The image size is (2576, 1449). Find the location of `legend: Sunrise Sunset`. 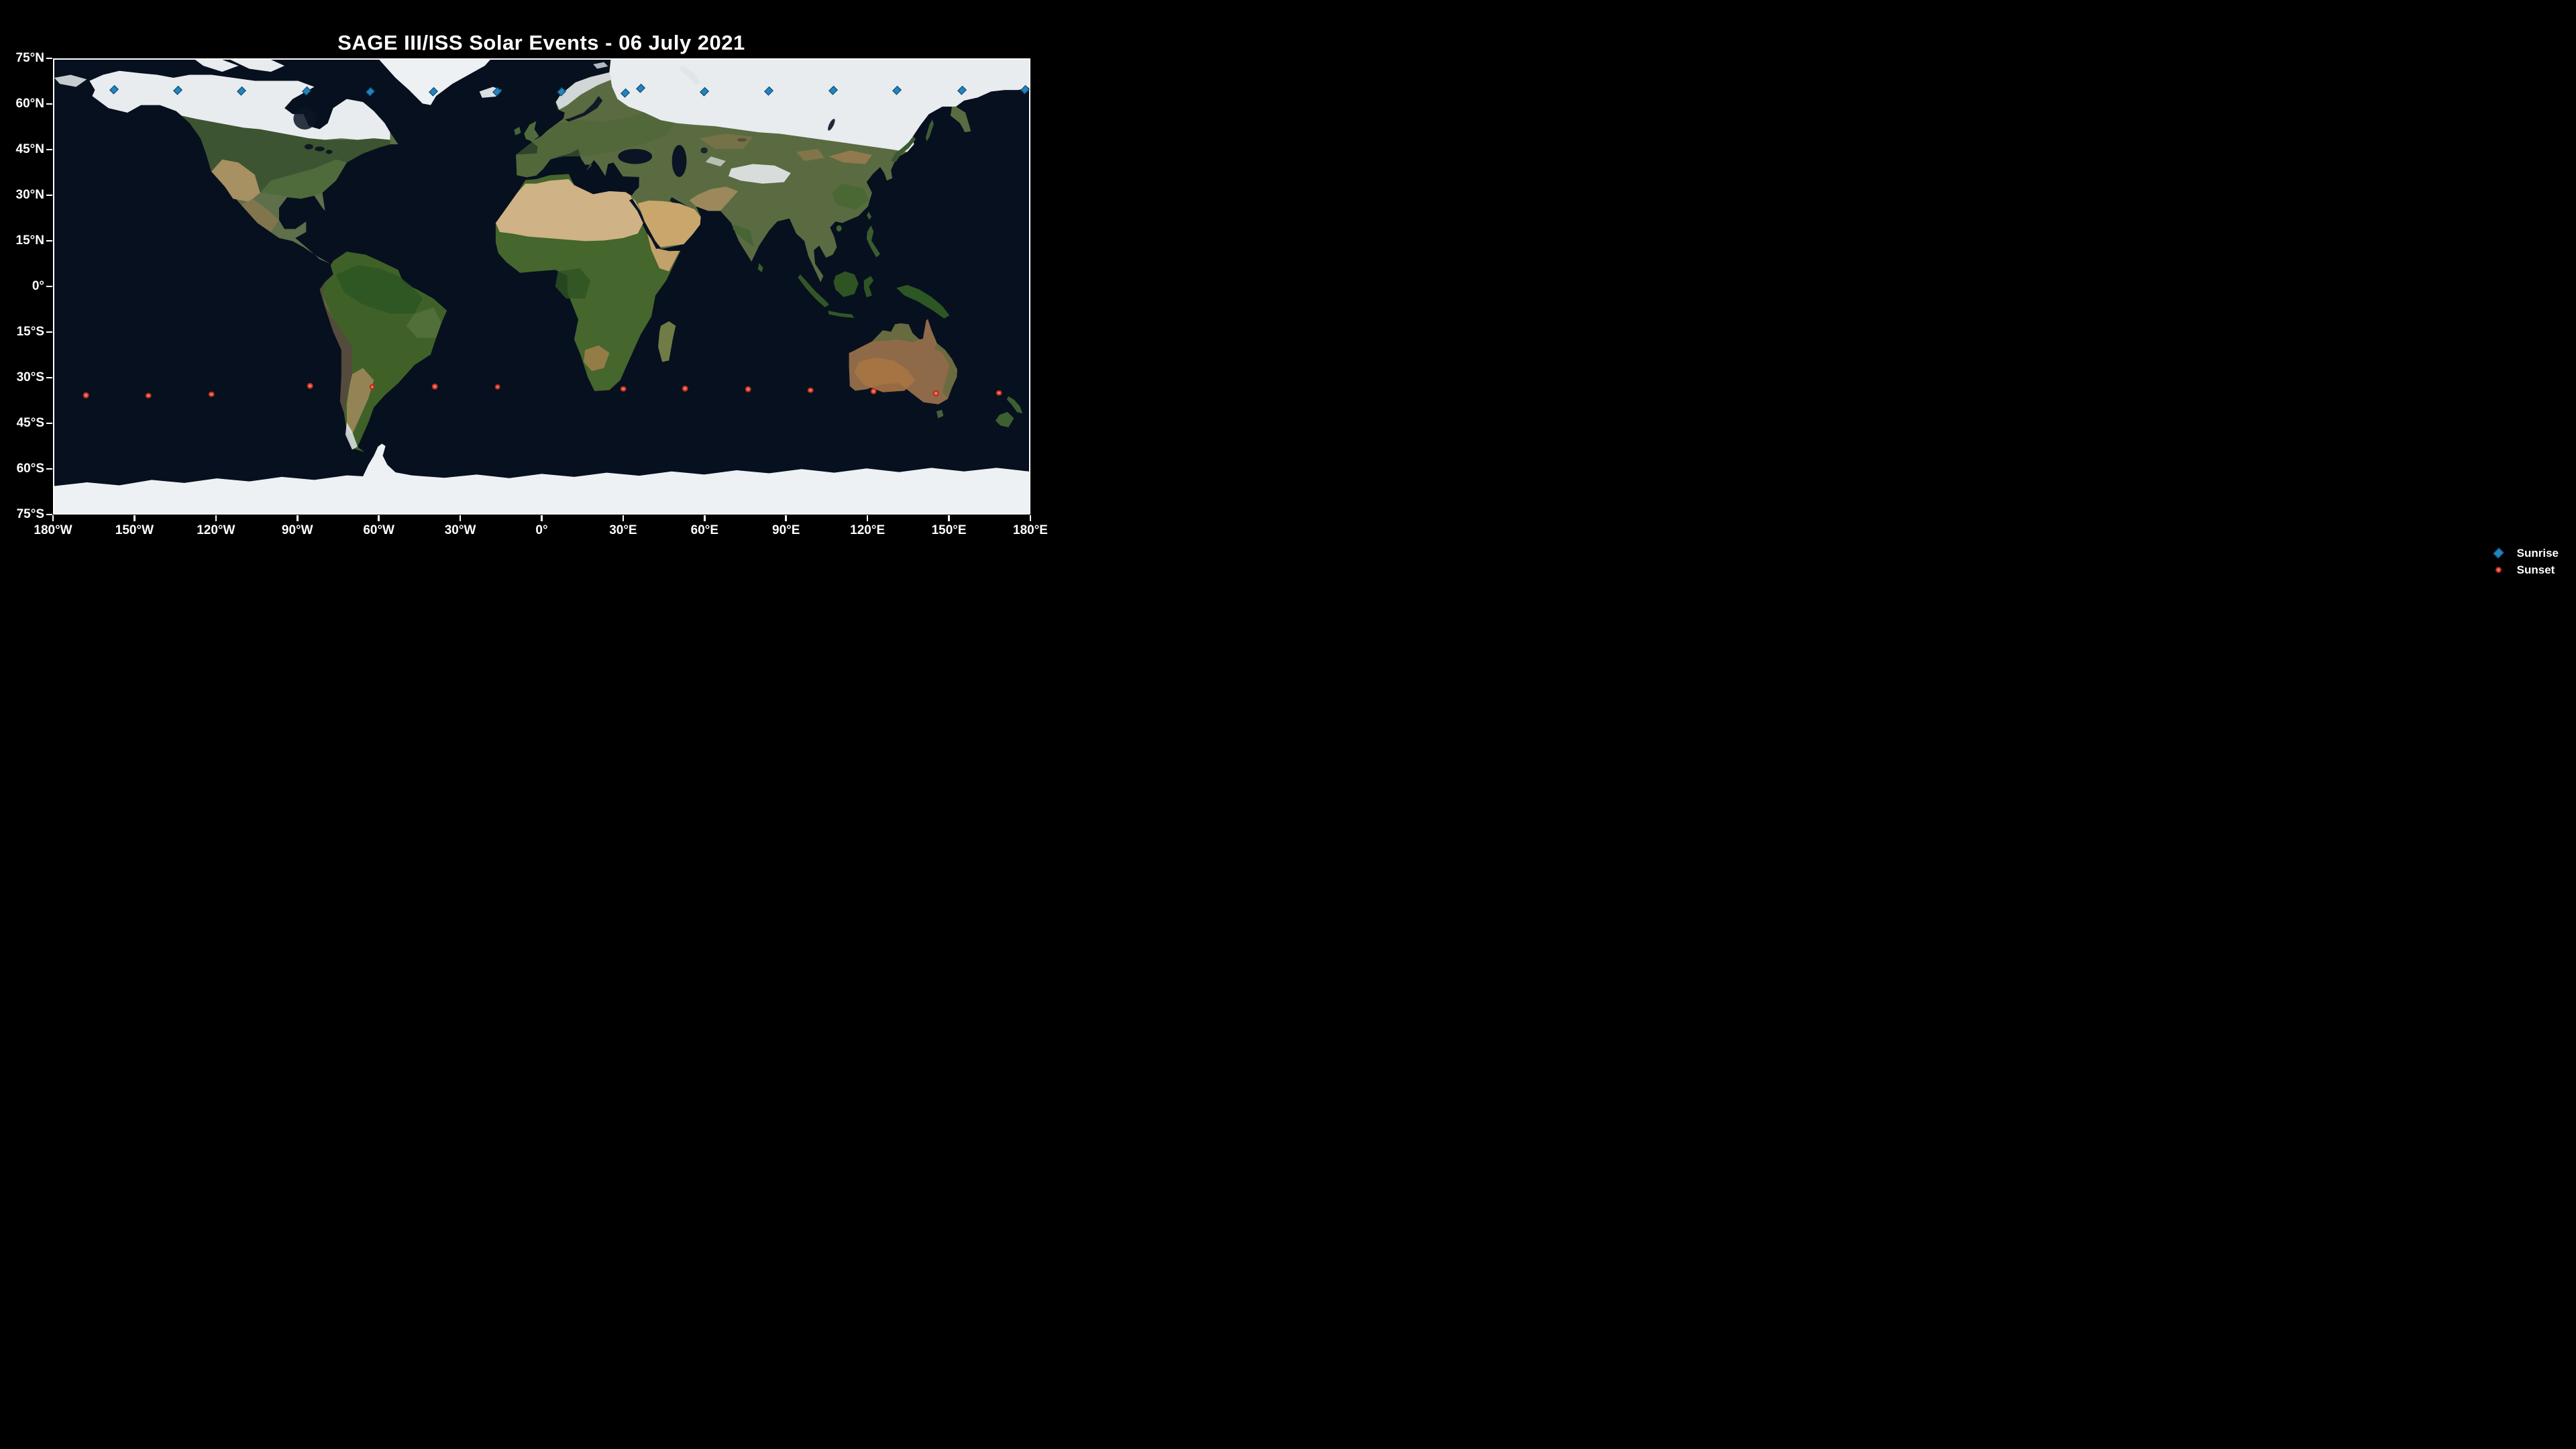

legend: Sunrise Sunset is located at coordinates (2524, 561).